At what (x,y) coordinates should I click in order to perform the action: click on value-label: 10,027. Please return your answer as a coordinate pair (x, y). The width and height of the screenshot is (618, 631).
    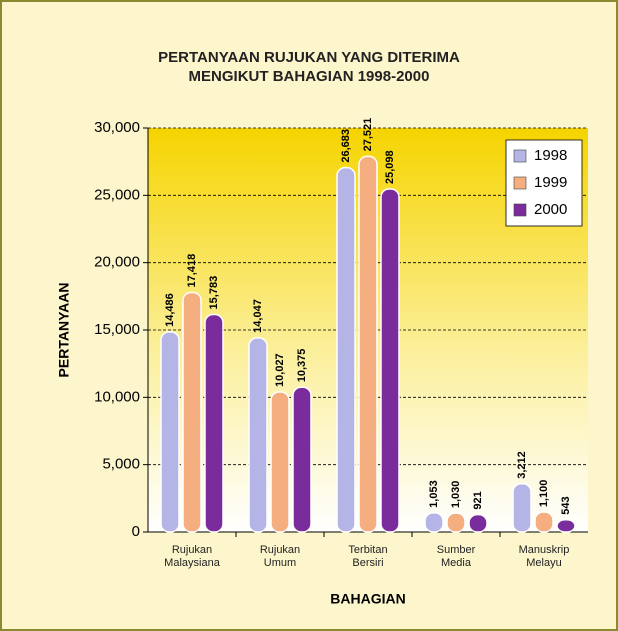
    Looking at the image, I should click on (280, 370).